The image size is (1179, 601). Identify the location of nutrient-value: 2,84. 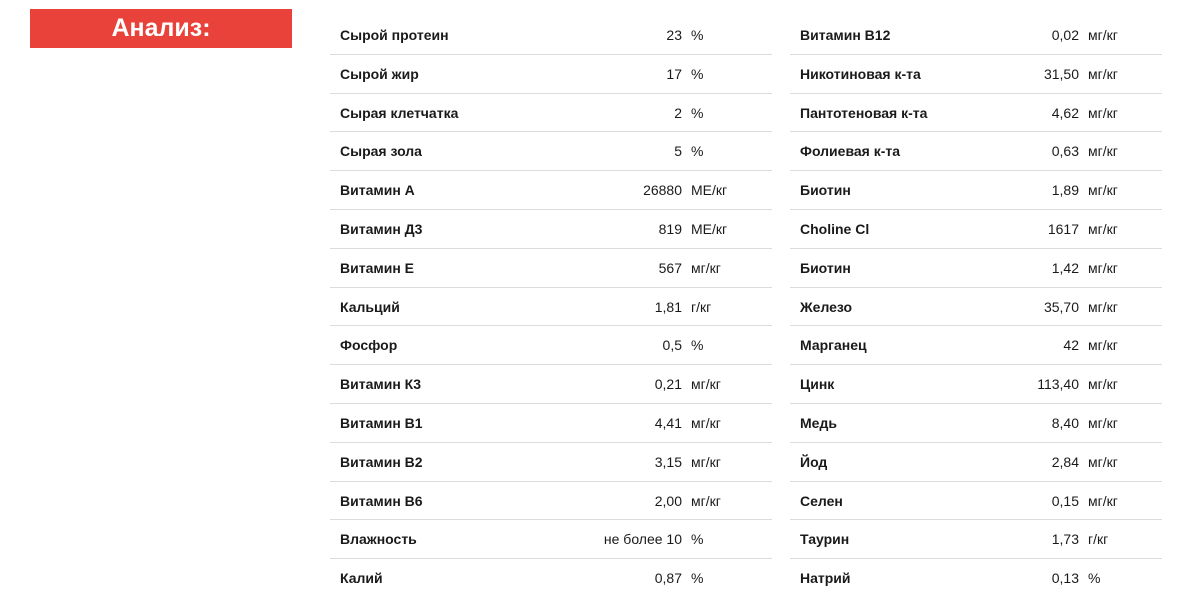
(1065, 461).